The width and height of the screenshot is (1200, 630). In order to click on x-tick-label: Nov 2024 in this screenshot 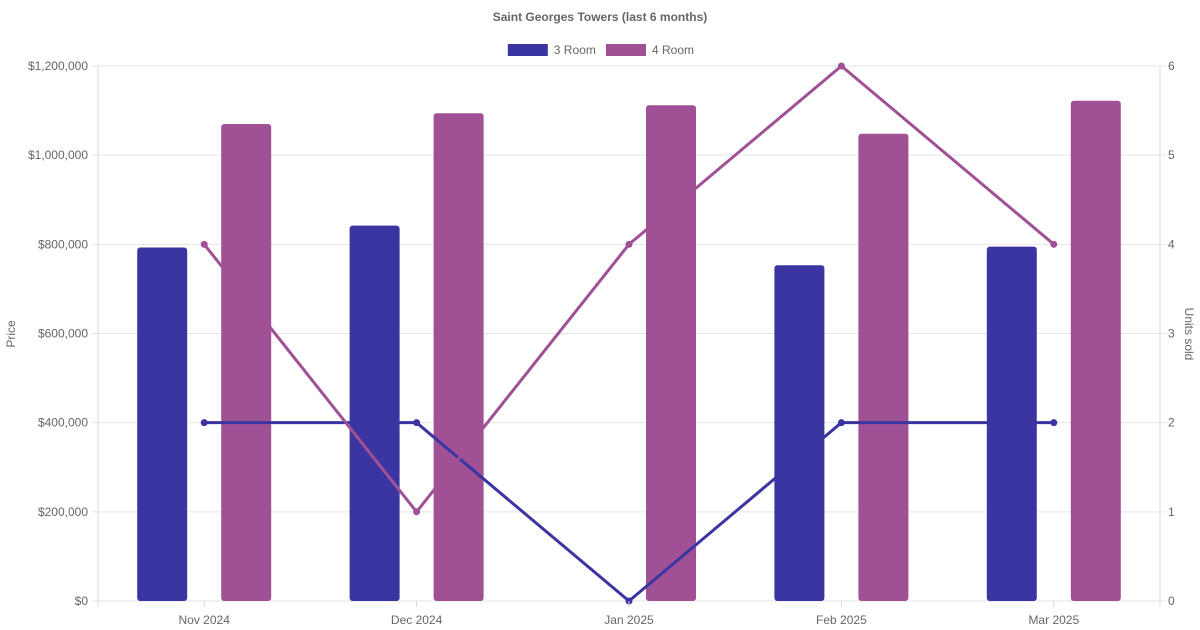, I will do `click(205, 620)`.